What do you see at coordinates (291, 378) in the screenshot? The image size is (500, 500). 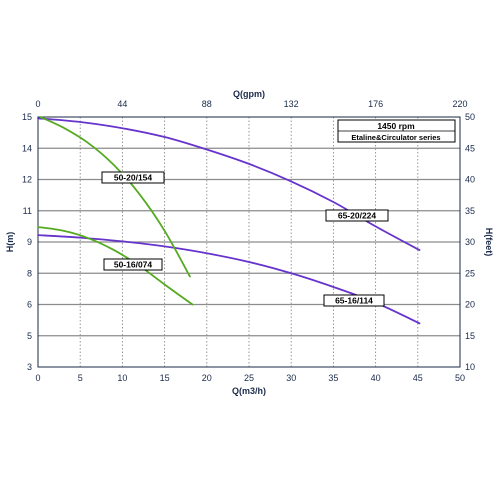 I see `bottom-tick-label: 30` at bounding box center [291, 378].